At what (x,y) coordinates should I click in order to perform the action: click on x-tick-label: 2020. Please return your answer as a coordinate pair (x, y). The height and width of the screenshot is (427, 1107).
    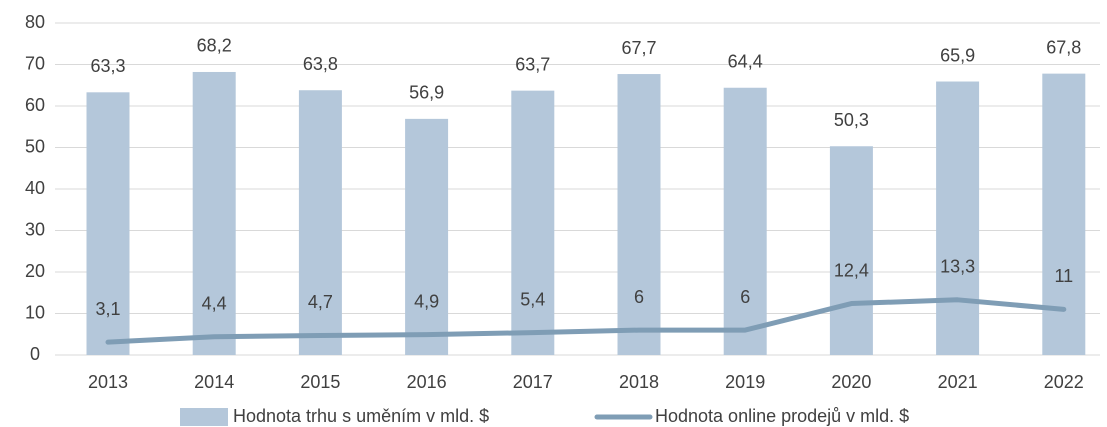
    Looking at the image, I should click on (851, 382).